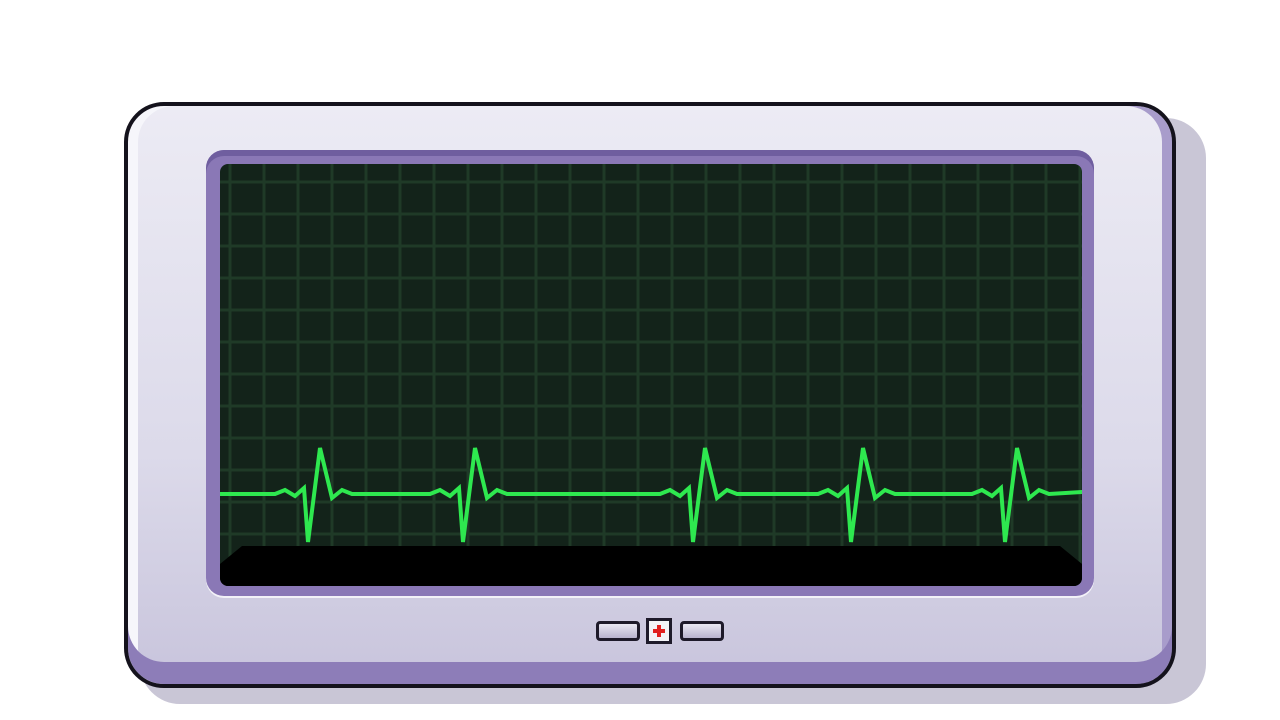  I want to click on right-control-button, so click(702, 631).